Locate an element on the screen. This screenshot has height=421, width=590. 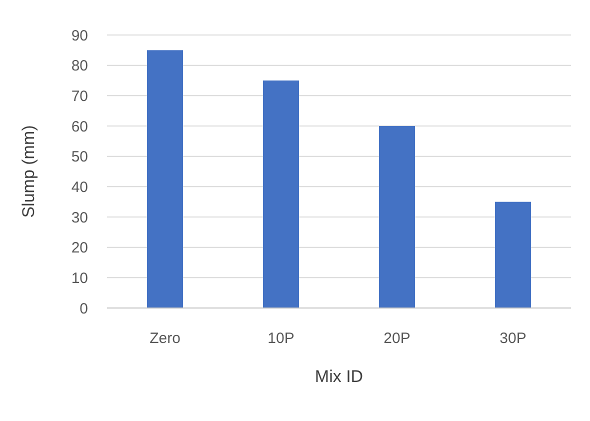
x-tick-label: 10P is located at coordinates (281, 338).